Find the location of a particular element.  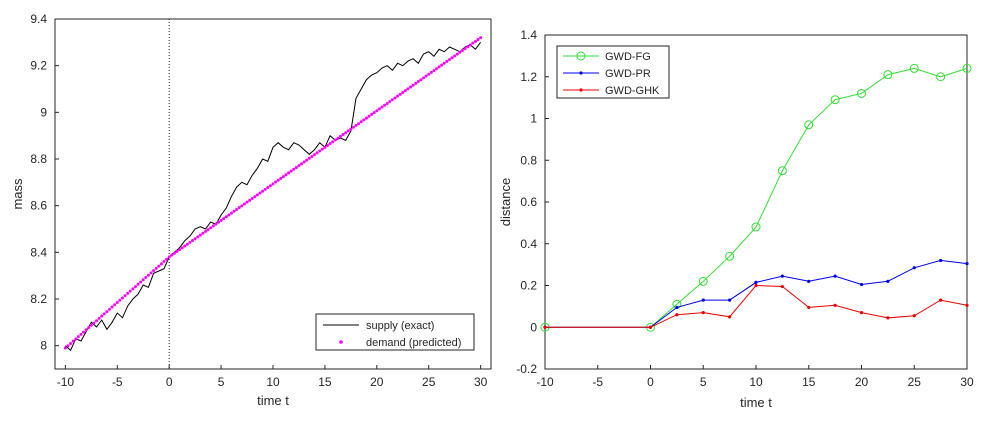

legend-gwd-pr-marker is located at coordinates (581, 73).